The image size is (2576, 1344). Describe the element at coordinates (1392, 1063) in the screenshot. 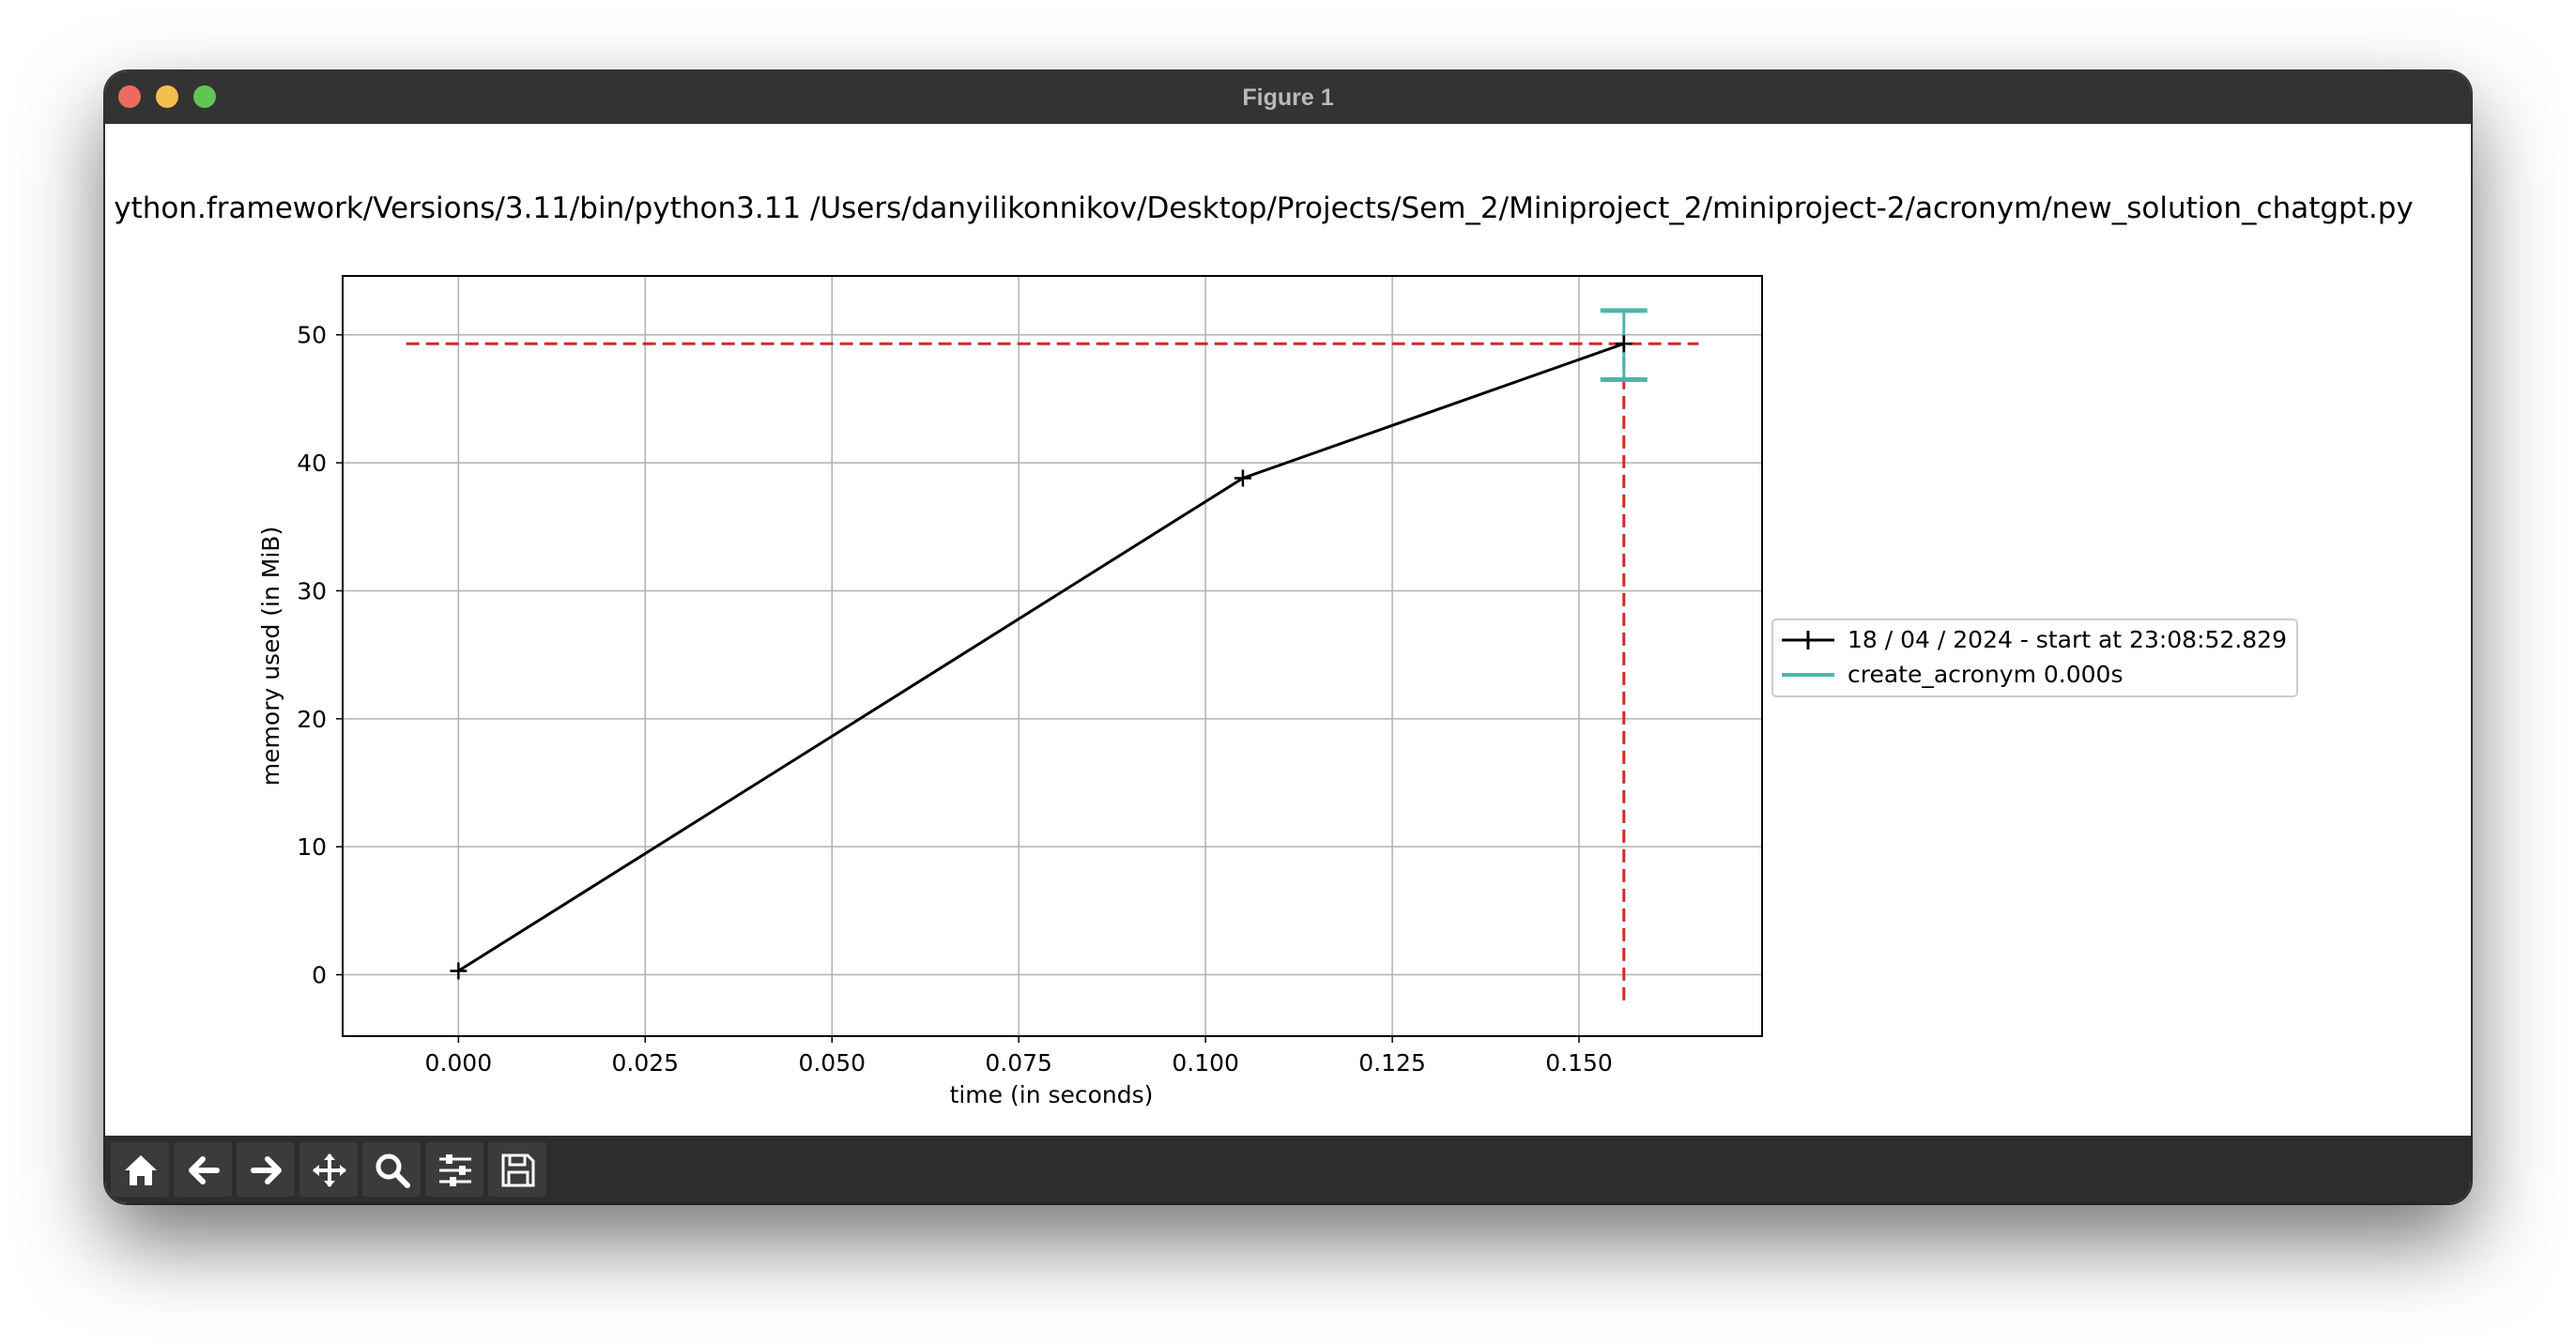

I see `x-tick-label: 0.125` at that location.